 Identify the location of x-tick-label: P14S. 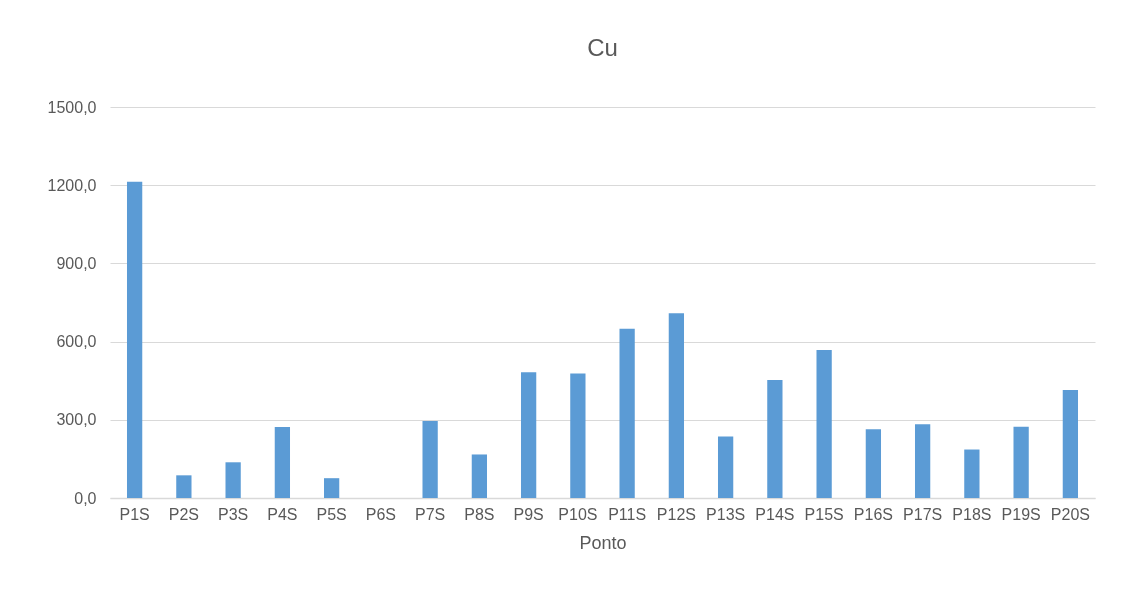
(775, 514).